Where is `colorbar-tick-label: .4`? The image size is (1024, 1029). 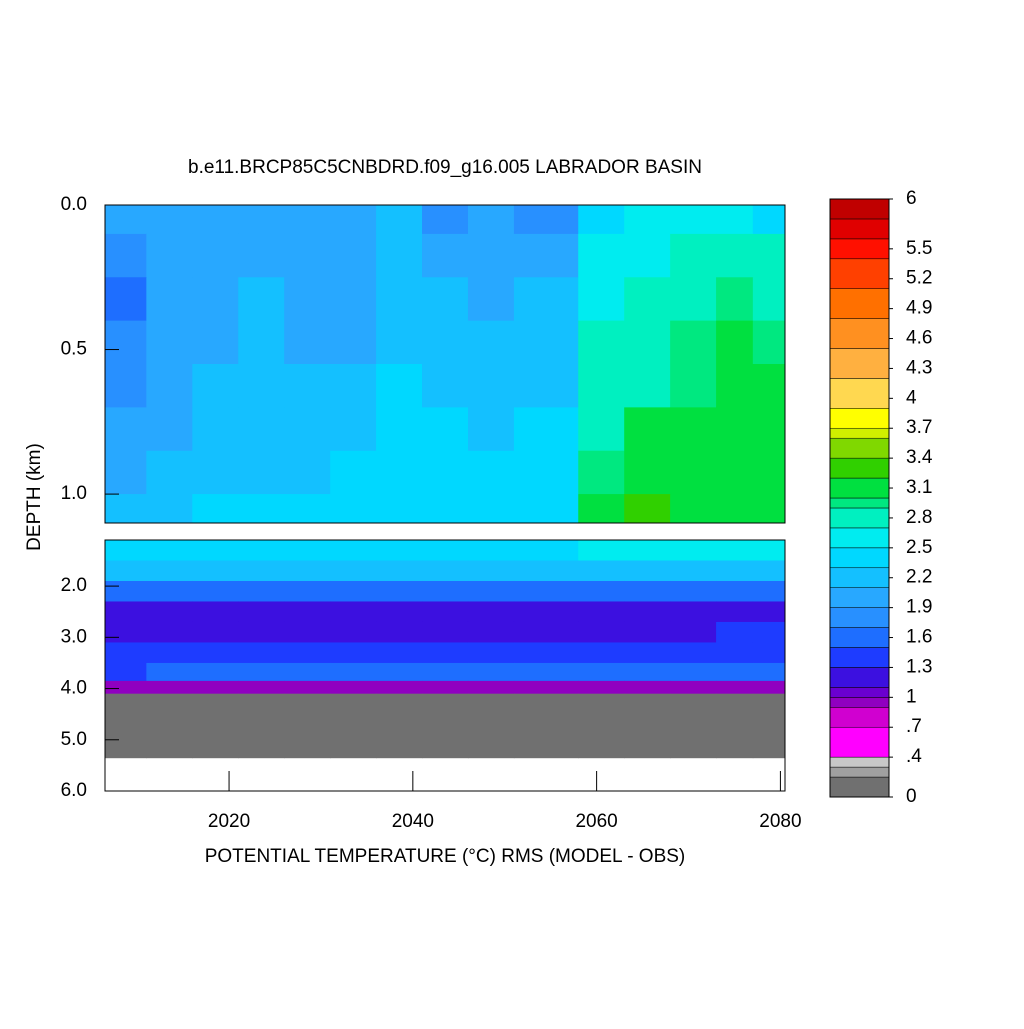 colorbar-tick-label: .4 is located at coordinates (914, 756).